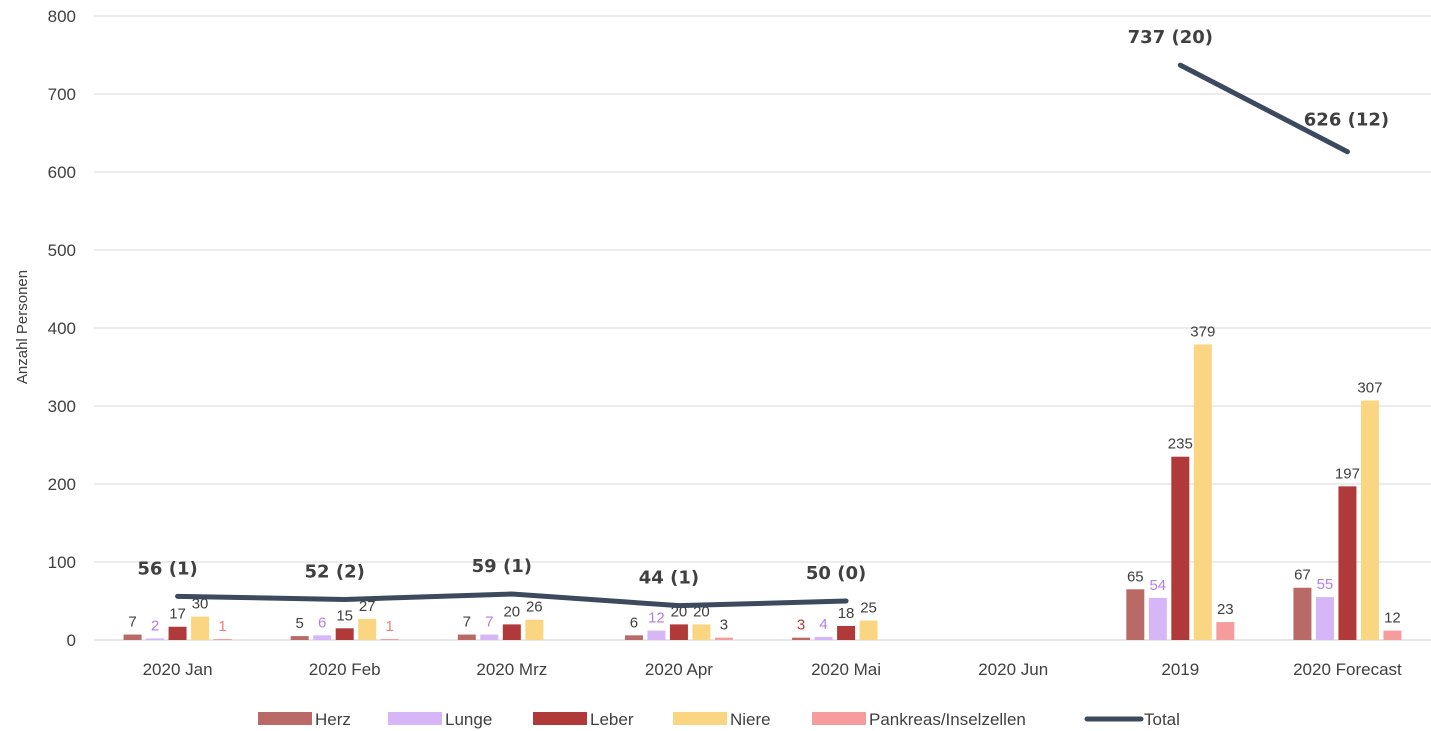  What do you see at coordinates (1325, 584) in the screenshot?
I see `data-label: 55` at bounding box center [1325, 584].